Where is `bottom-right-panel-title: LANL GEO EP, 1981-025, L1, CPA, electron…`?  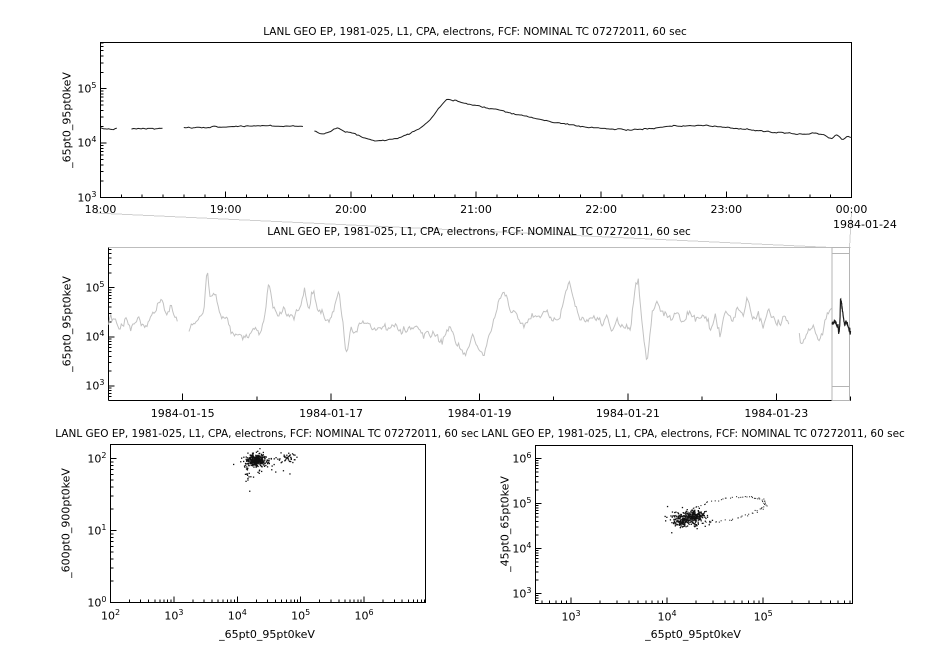 bottom-right-panel-title: LANL GEO EP, 1981-025, L1, CPA, electron… is located at coordinates (693, 434).